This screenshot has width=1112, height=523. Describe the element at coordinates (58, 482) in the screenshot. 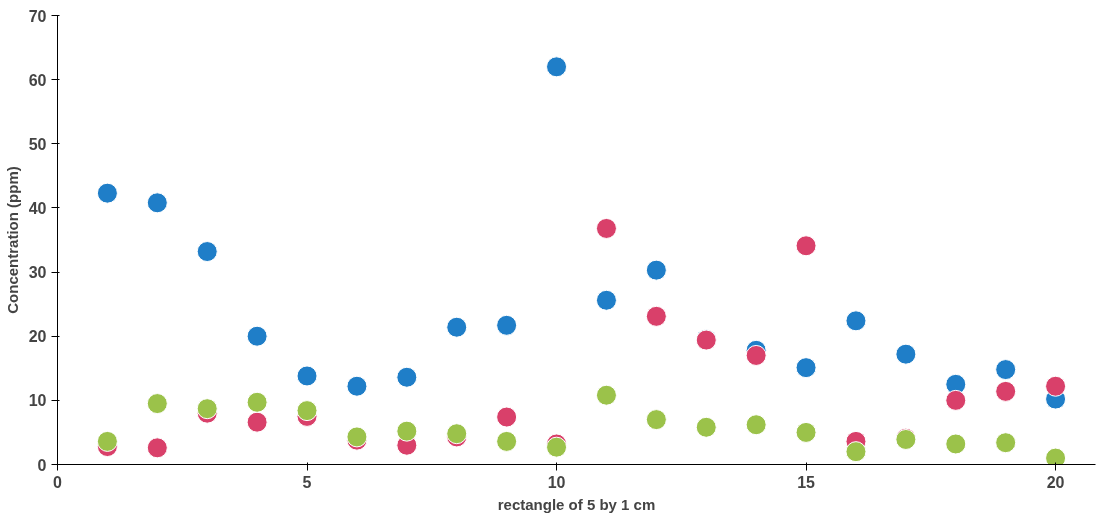

I see `x-tick-label: 0` at that location.